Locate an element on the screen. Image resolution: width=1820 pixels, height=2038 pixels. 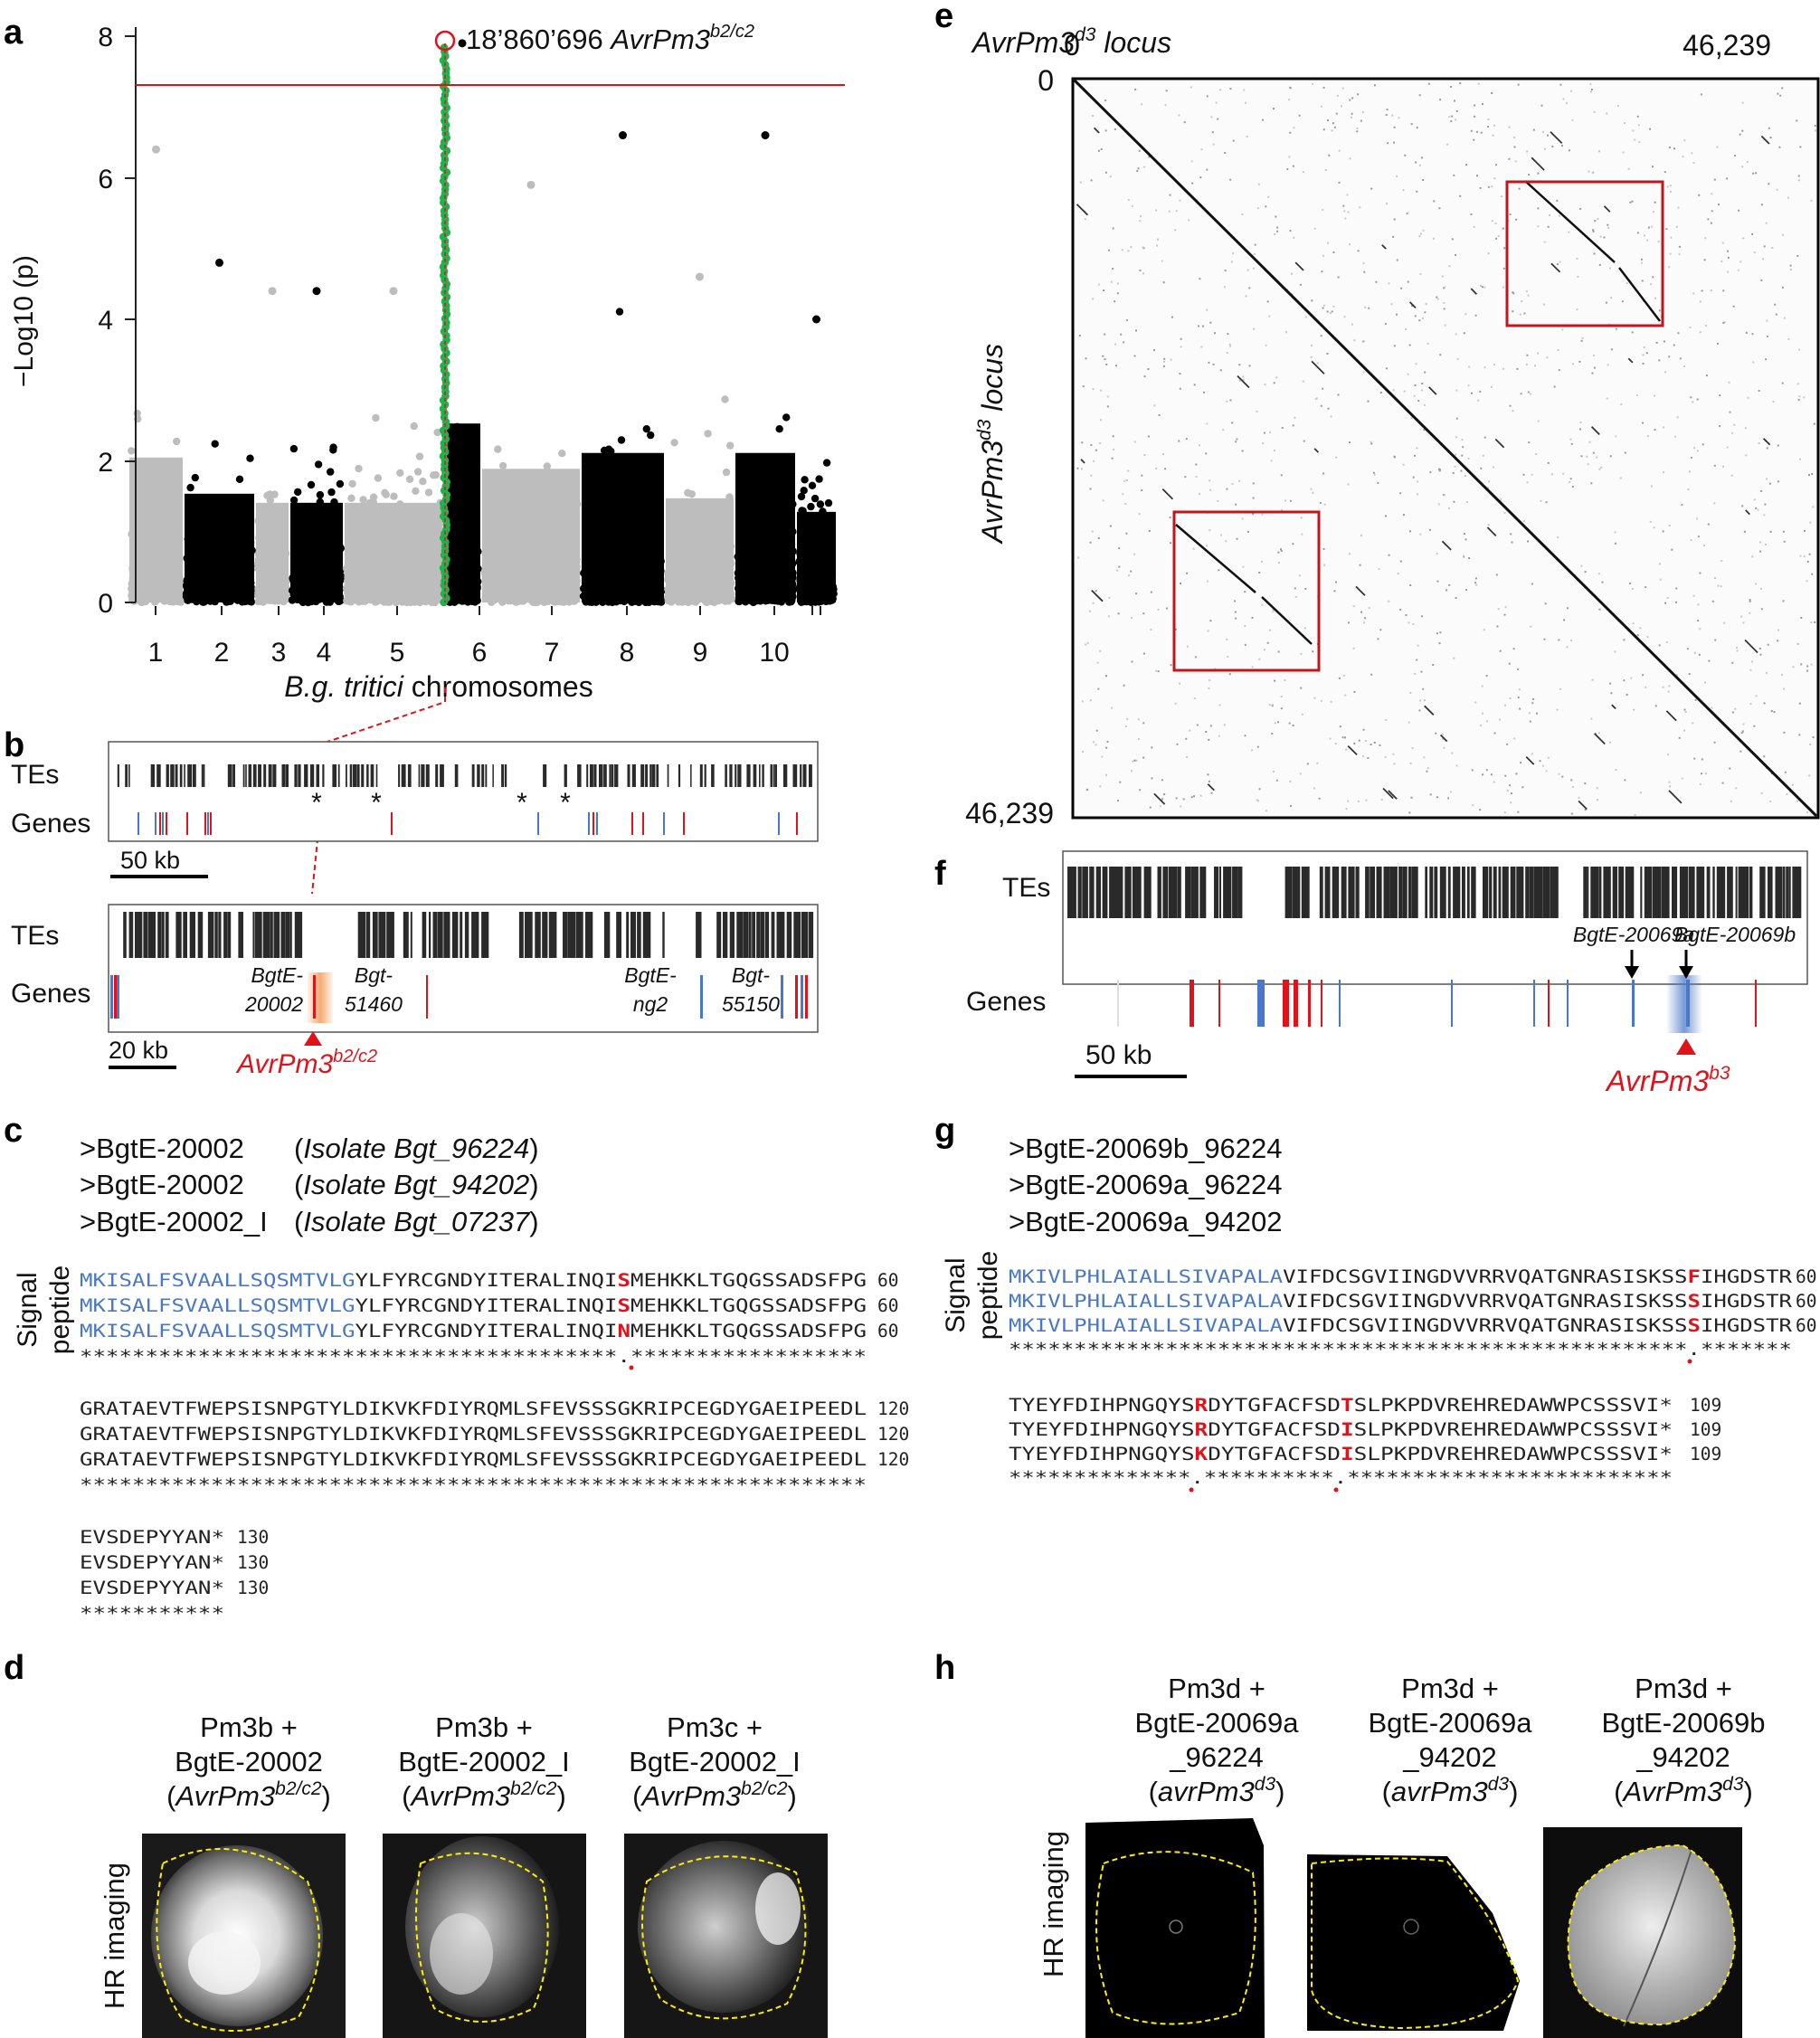
peak-point is located at coordinates (316, 291).